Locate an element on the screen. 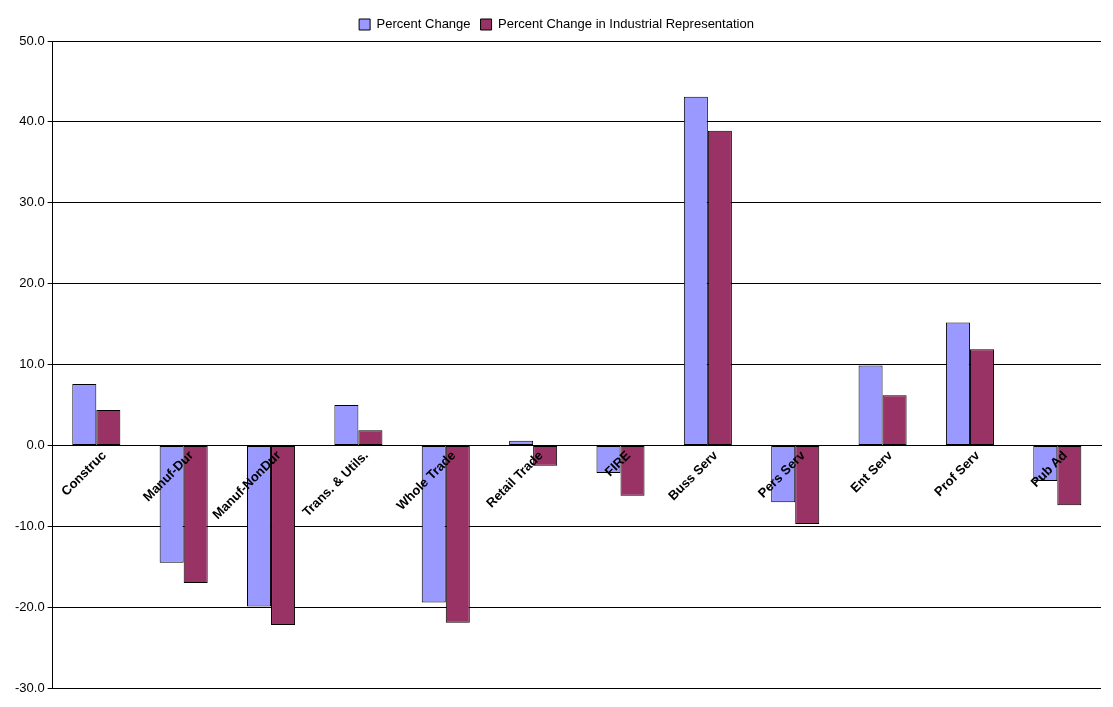  y-tick-label: 50.0 is located at coordinates (32, 40).